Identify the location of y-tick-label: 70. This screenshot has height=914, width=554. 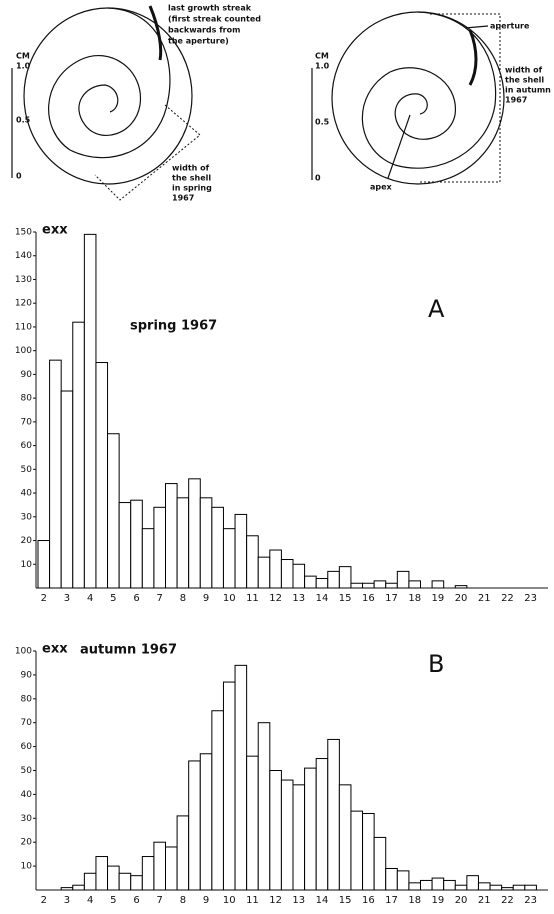
(27, 723).